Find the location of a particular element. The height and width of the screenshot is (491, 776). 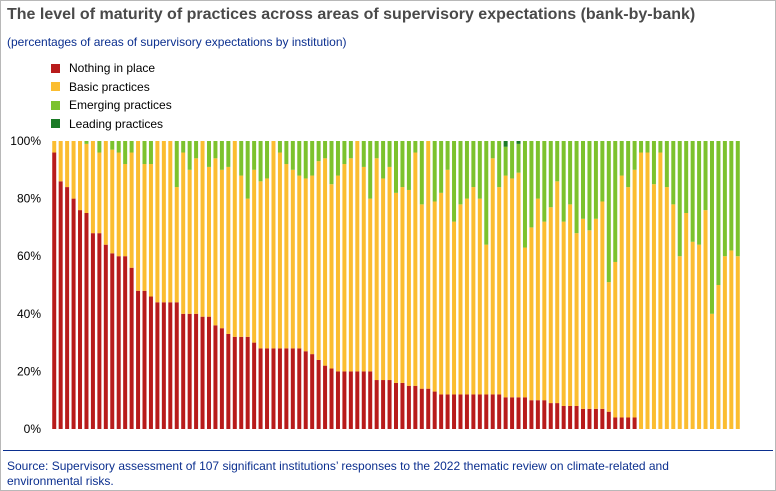

legend-swatch-emerging is located at coordinates (55, 105).